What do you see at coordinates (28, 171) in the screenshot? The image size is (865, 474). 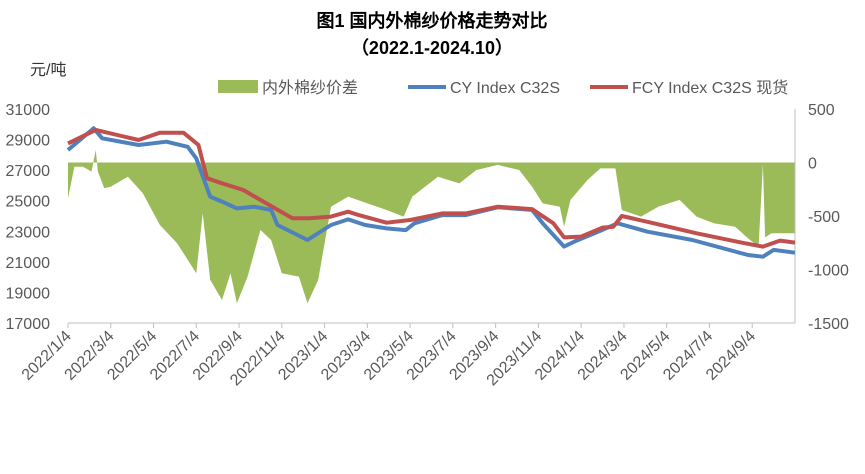 I see `left-axis-tick-label: 27000` at bounding box center [28, 171].